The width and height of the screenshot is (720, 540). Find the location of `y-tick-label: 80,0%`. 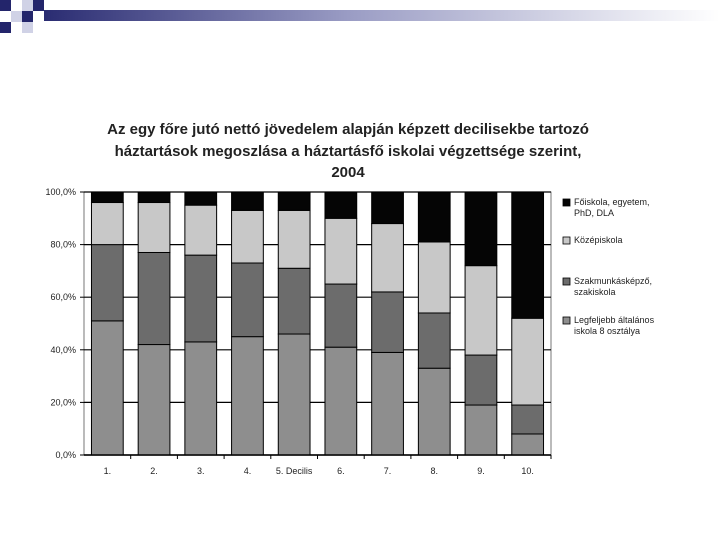

y-tick-label: 80,0% is located at coordinates (63, 245).